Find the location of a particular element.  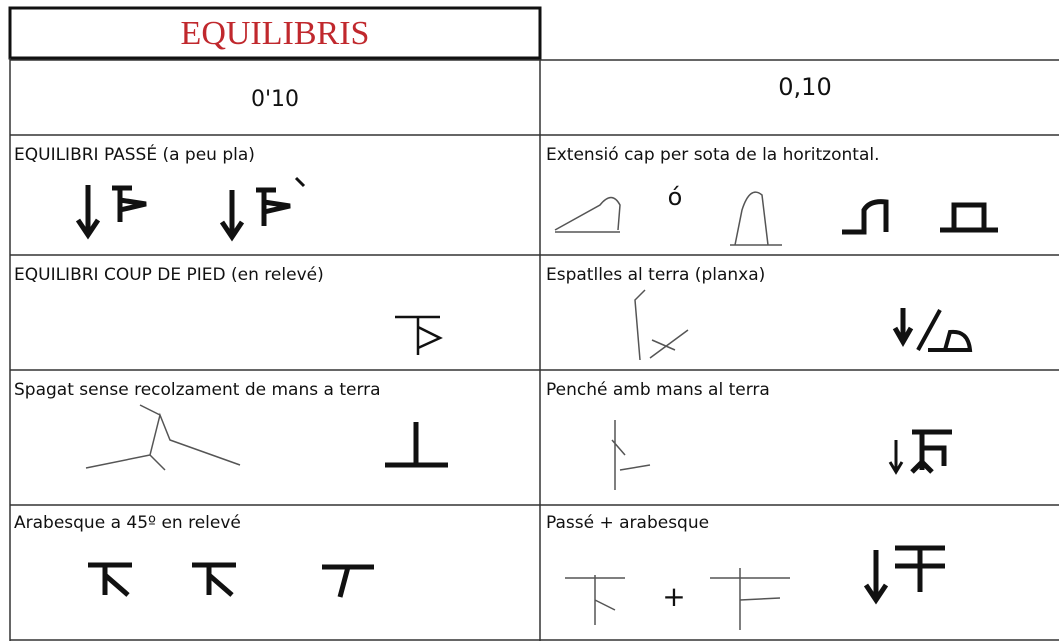

cell-label: EQUILIBRI COUP DE PIED (en relevé) is located at coordinates (169, 275).